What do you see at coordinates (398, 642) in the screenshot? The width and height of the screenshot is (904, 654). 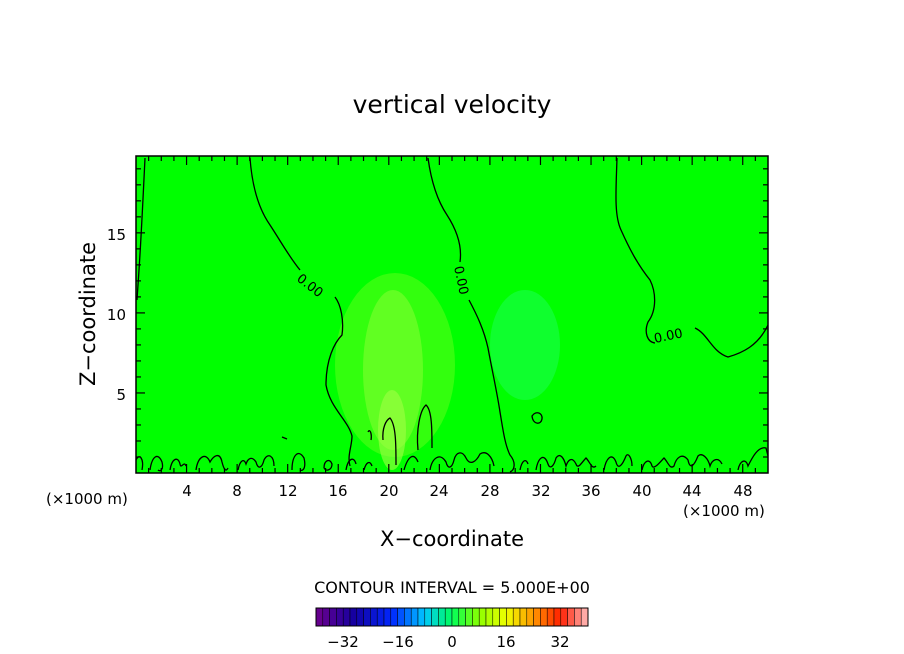 I see `colorbar-tick-label: −16` at bounding box center [398, 642].